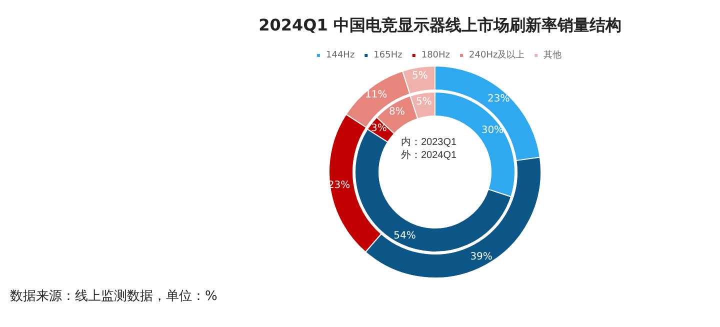 The height and width of the screenshot is (327, 720). I want to click on data-label: 30%, so click(492, 130).